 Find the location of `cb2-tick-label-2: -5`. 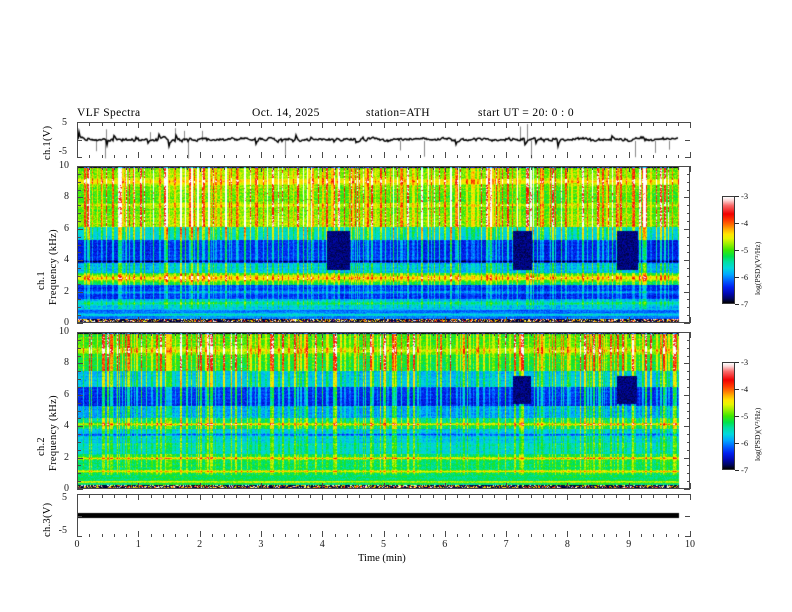

cb2-tick-label-2: -5 is located at coordinates (745, 416).